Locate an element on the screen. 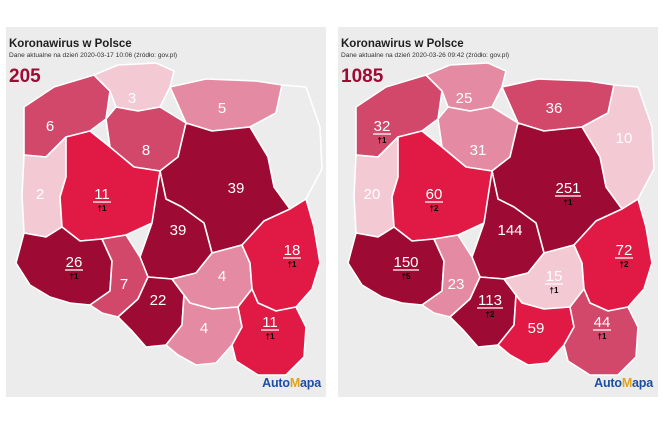 This screenshot has width=664, height=424. region-deaths-dolnoslaskie: †5 is located at coordinates (406, 276).